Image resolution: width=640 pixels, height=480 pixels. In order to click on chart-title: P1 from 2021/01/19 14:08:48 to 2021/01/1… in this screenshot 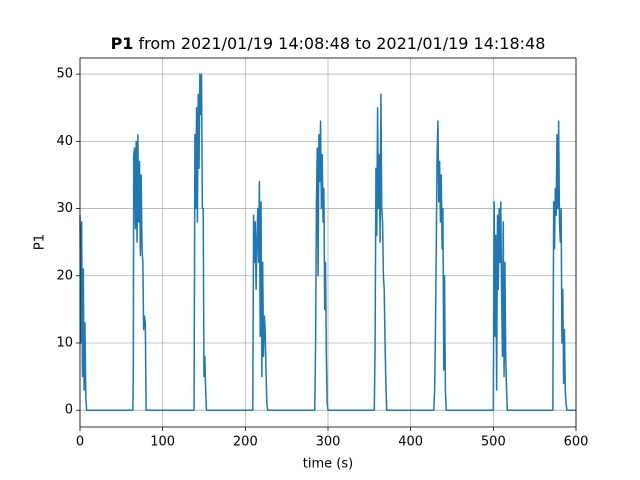, I will do `click(328, 43)`.